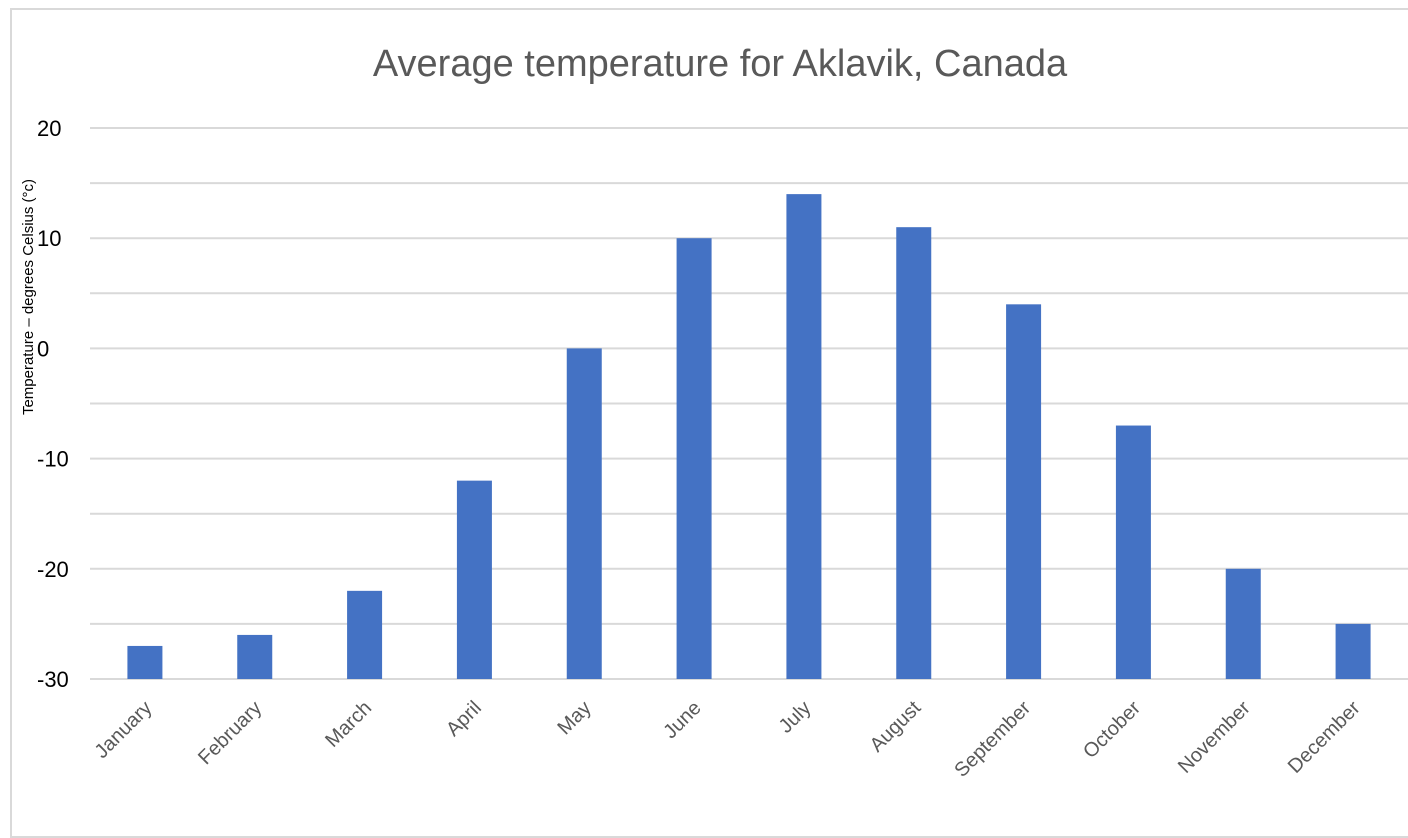  Describe the element at coordinates (53, 459) in the screenshot. I see `y-tick-label: -10` at that location.